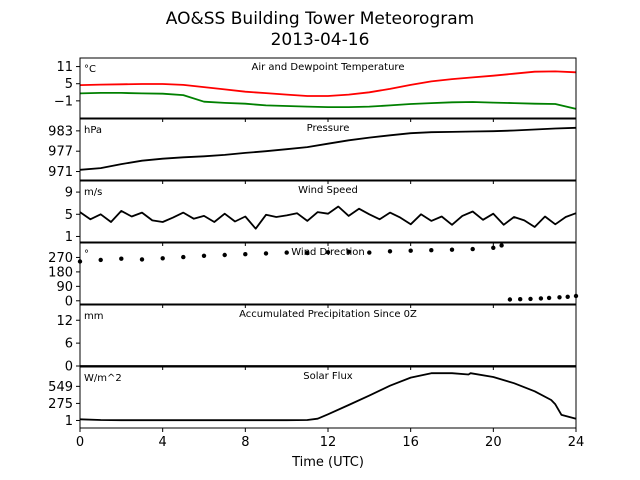 This screenshot has width=640, height=480. Describe the element at coordinates (328, 128) in the screenshot. I see `panel-2-title: Pressure` at that location.